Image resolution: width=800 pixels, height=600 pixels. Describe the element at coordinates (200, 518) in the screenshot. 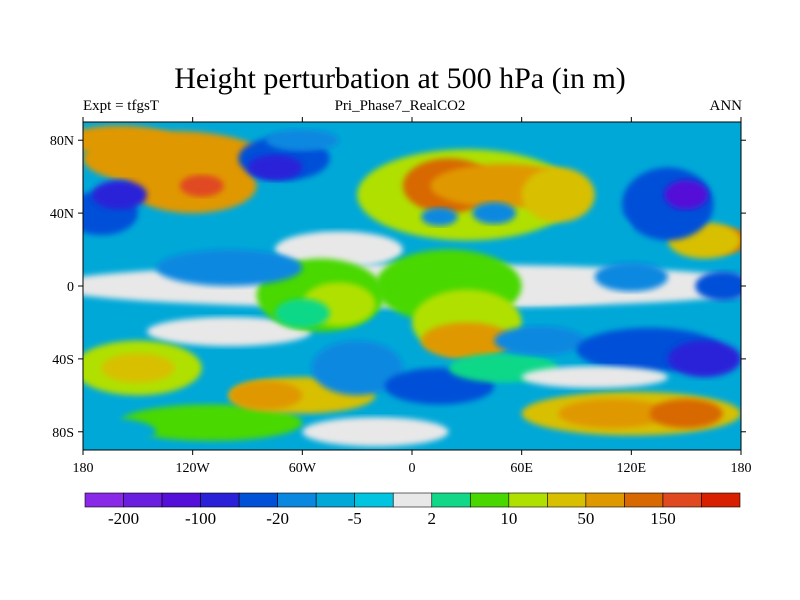

I see `colorbar-label: -100` at that location.